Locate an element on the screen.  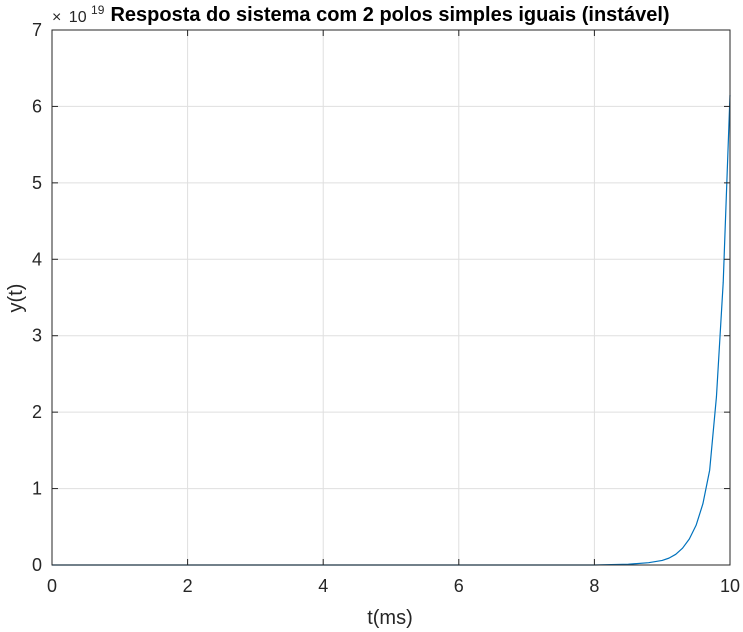
y-tick-label: 4 is located at coordinates (37, 259).